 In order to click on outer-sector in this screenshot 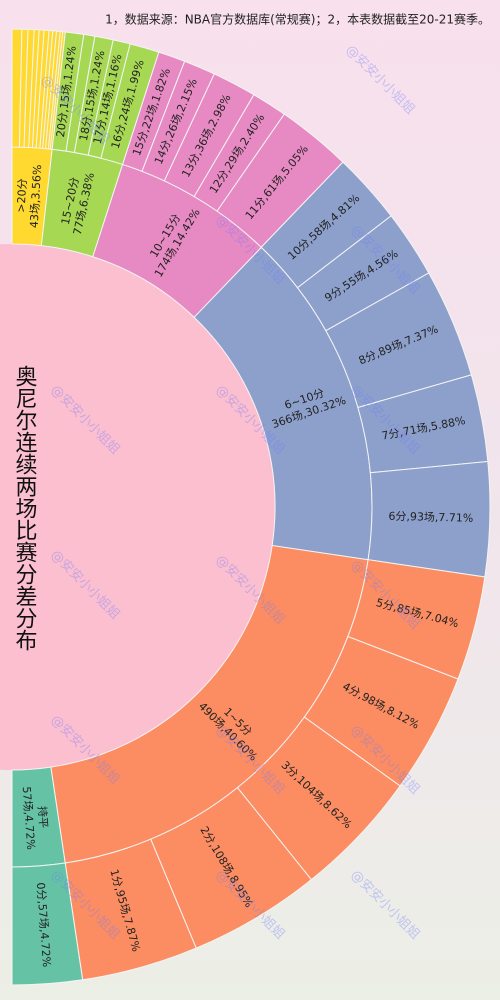, I will do `click(47, 924)`.